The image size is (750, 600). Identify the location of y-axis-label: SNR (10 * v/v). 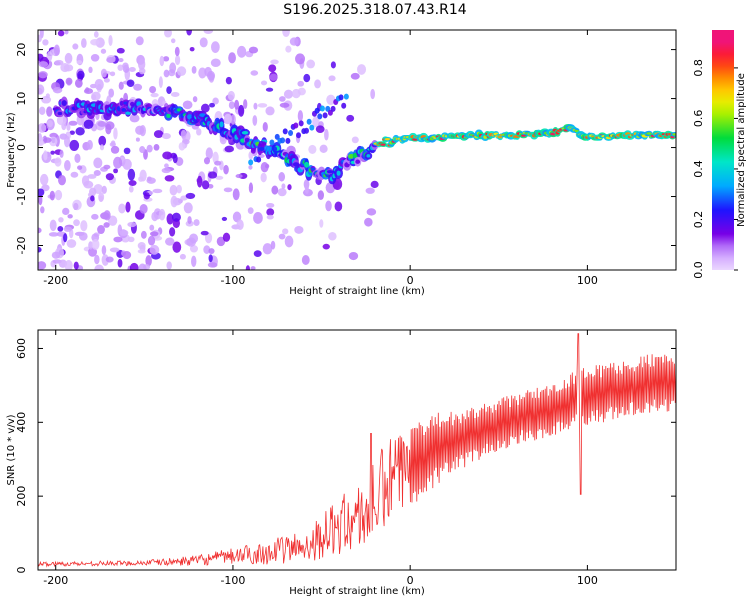
(11, 449).